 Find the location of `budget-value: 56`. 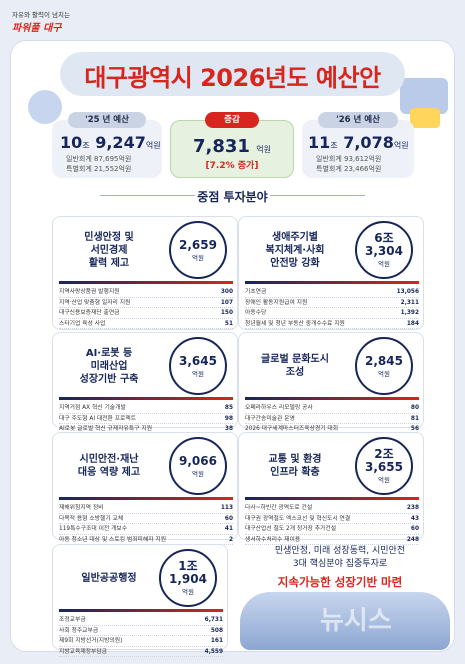

budget-value: 56 is located at coordinates (414, 429).